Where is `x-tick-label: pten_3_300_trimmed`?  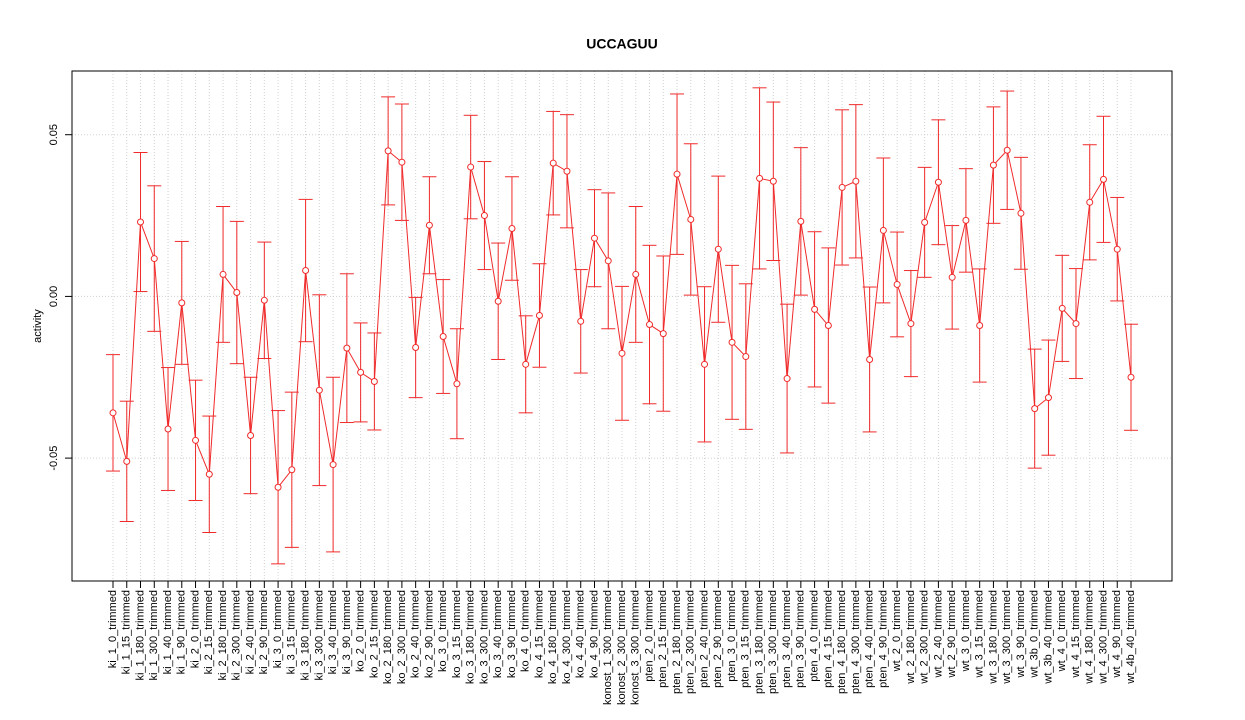 x-tick-label: pten_3_300_trimmed is located at coordinates (773, 642).